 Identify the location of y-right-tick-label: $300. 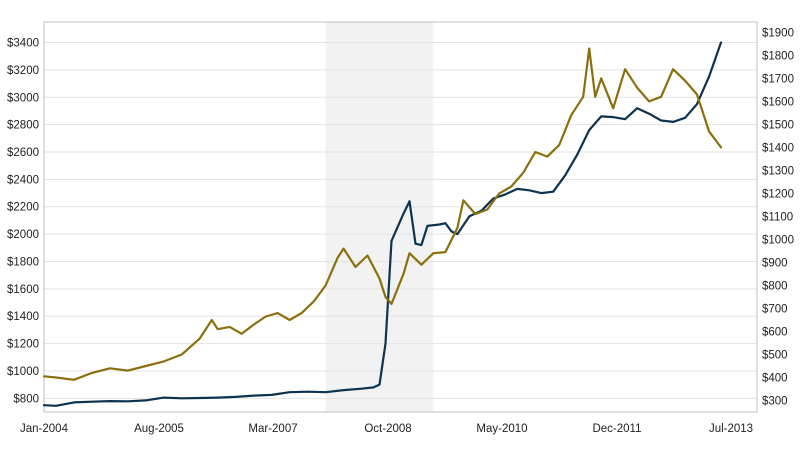
(775, 401).